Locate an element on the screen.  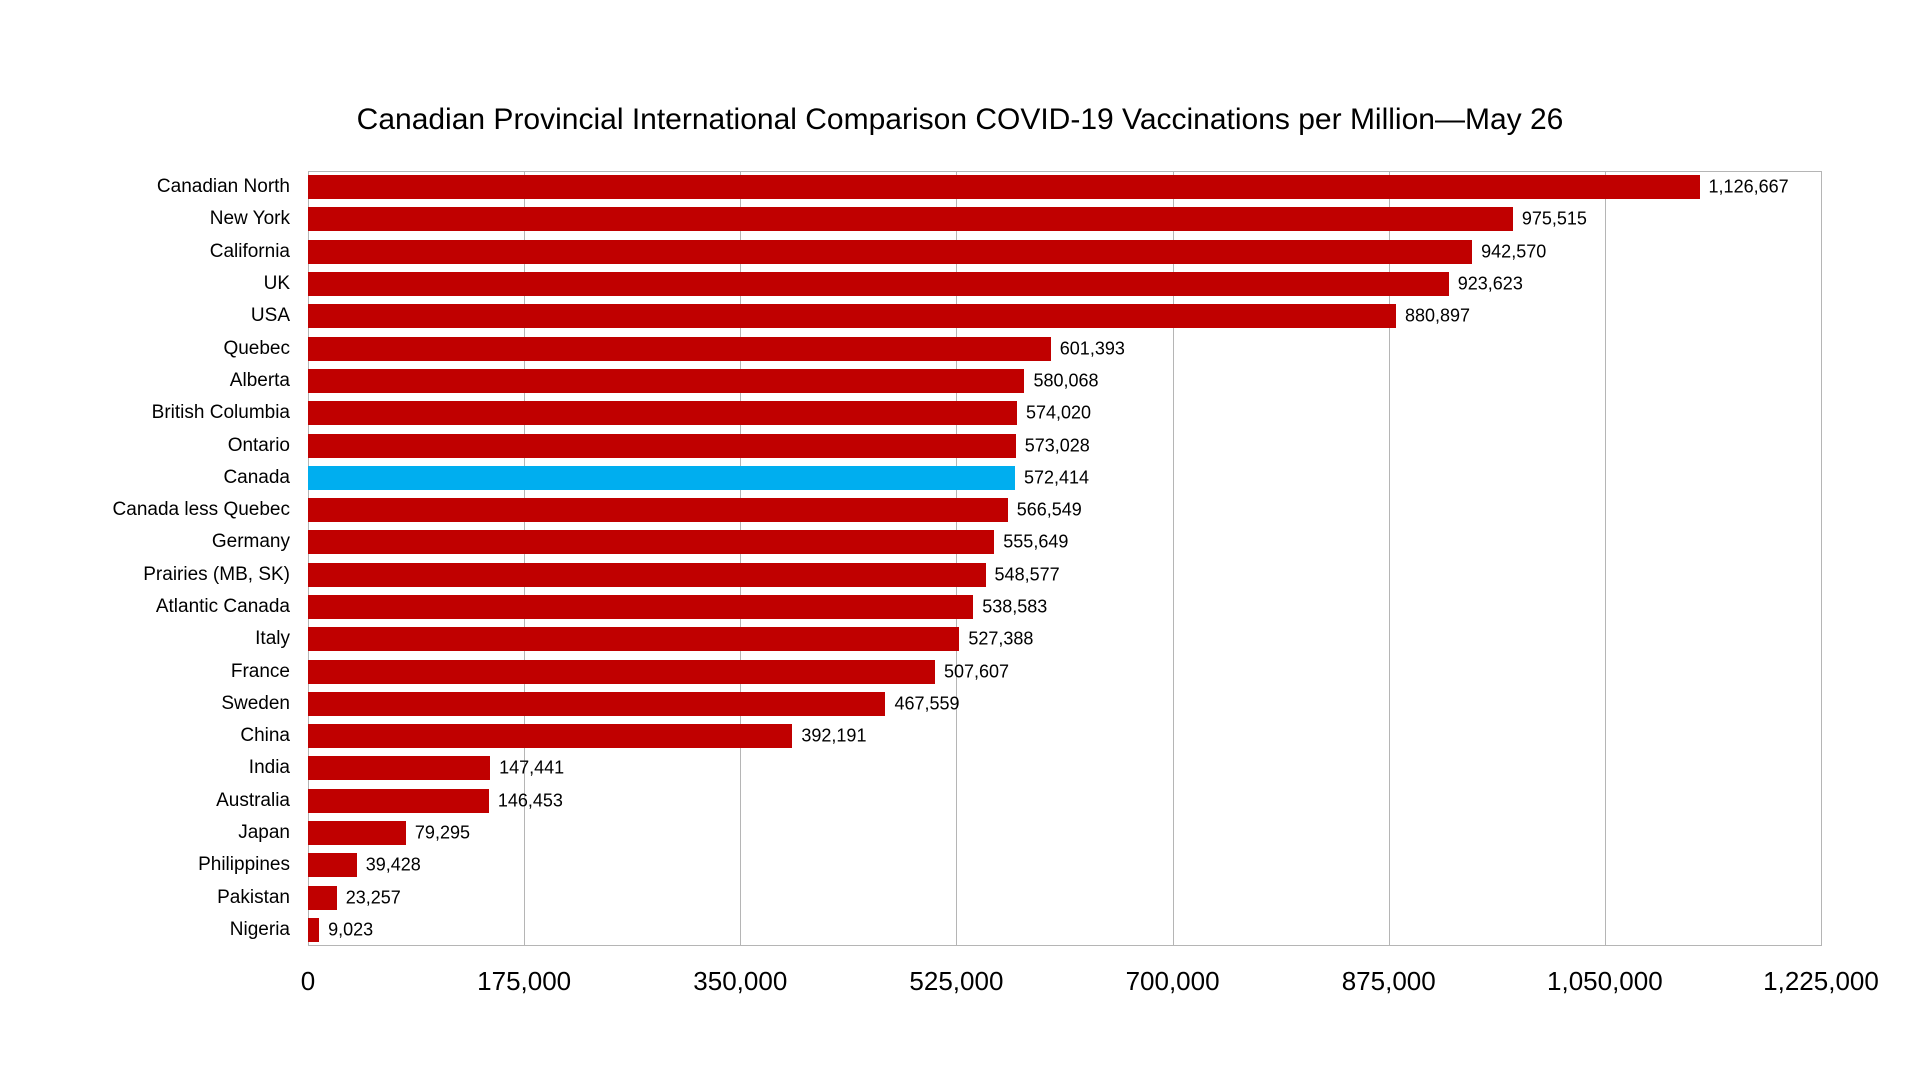
chart-row: Nigeria 9,023 is located at coordinates (1025, 930).